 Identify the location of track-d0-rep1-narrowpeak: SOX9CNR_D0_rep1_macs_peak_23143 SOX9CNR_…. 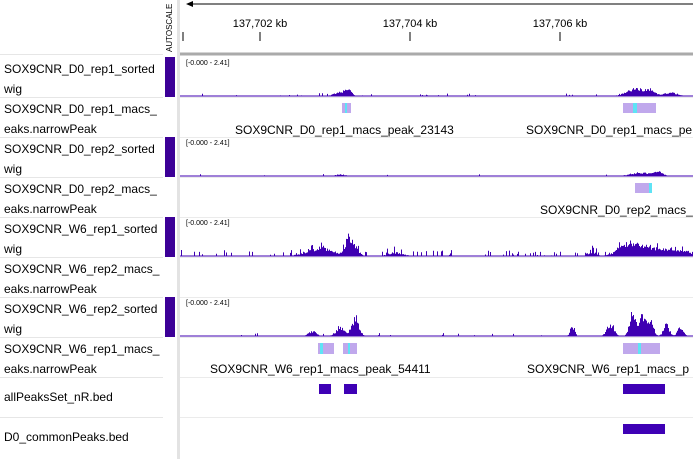
(436, 117).